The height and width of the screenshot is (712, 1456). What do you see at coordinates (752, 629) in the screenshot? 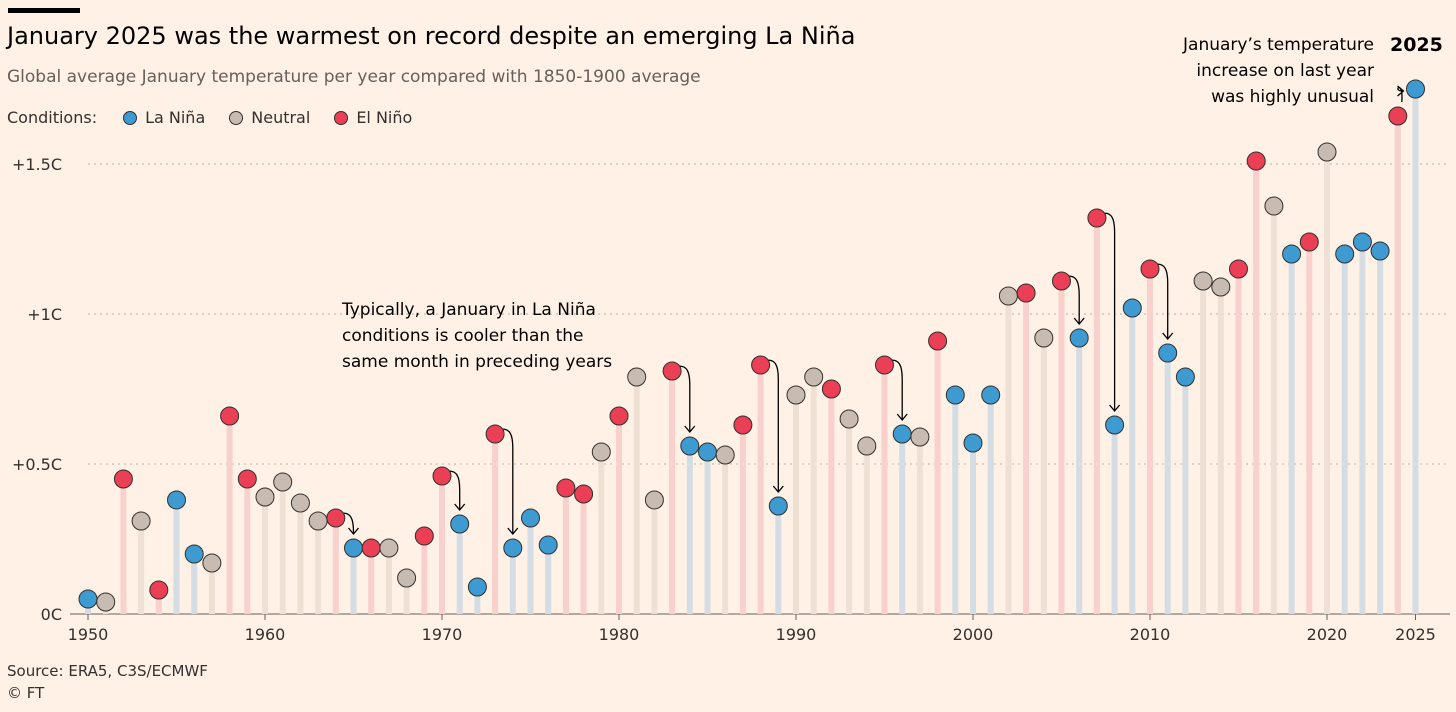
I see `x-axis-ticks: 1950 1960 1970 1980 1990 2000 2010 2020 2025` at bounding box center [752, 629].